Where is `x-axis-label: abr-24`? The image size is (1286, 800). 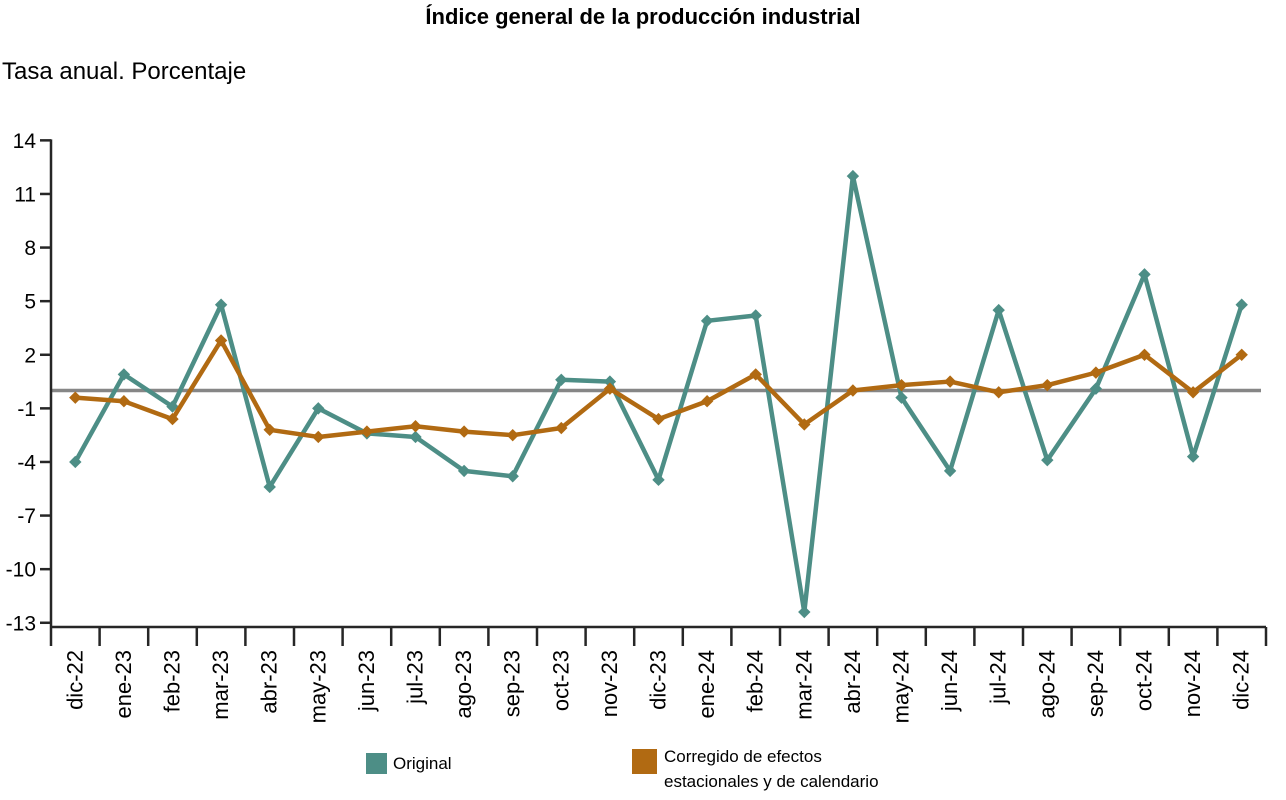 x-axis-label: abr-24 is located at coordinates (852, 682).